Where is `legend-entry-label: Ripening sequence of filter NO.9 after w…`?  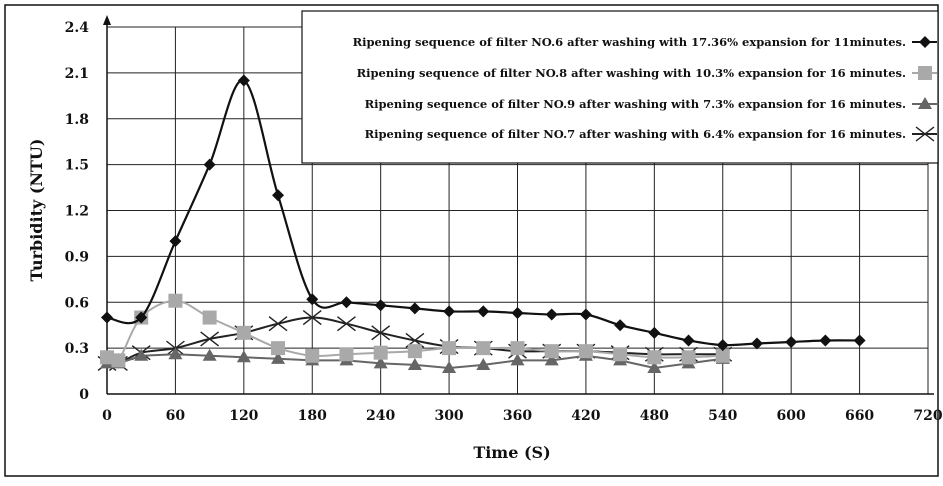 legend-entry-label: Ripening sequence of filter NO.9 after w… is located at coordinates (635, 104).